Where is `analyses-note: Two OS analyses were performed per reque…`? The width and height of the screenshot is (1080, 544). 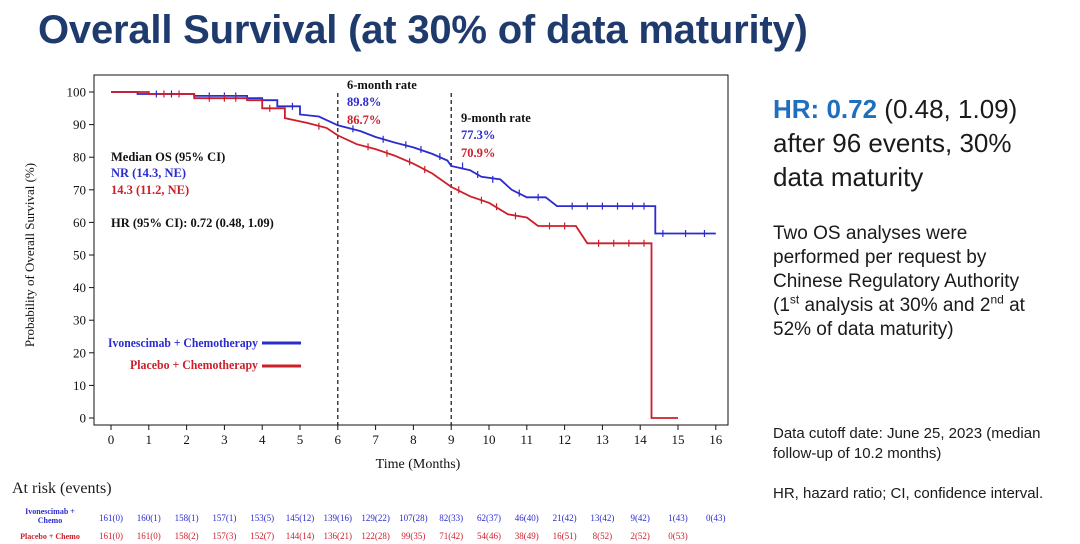 analyses-note: Two OS analyses were performed per reque… is located at coordinates (923, 282).